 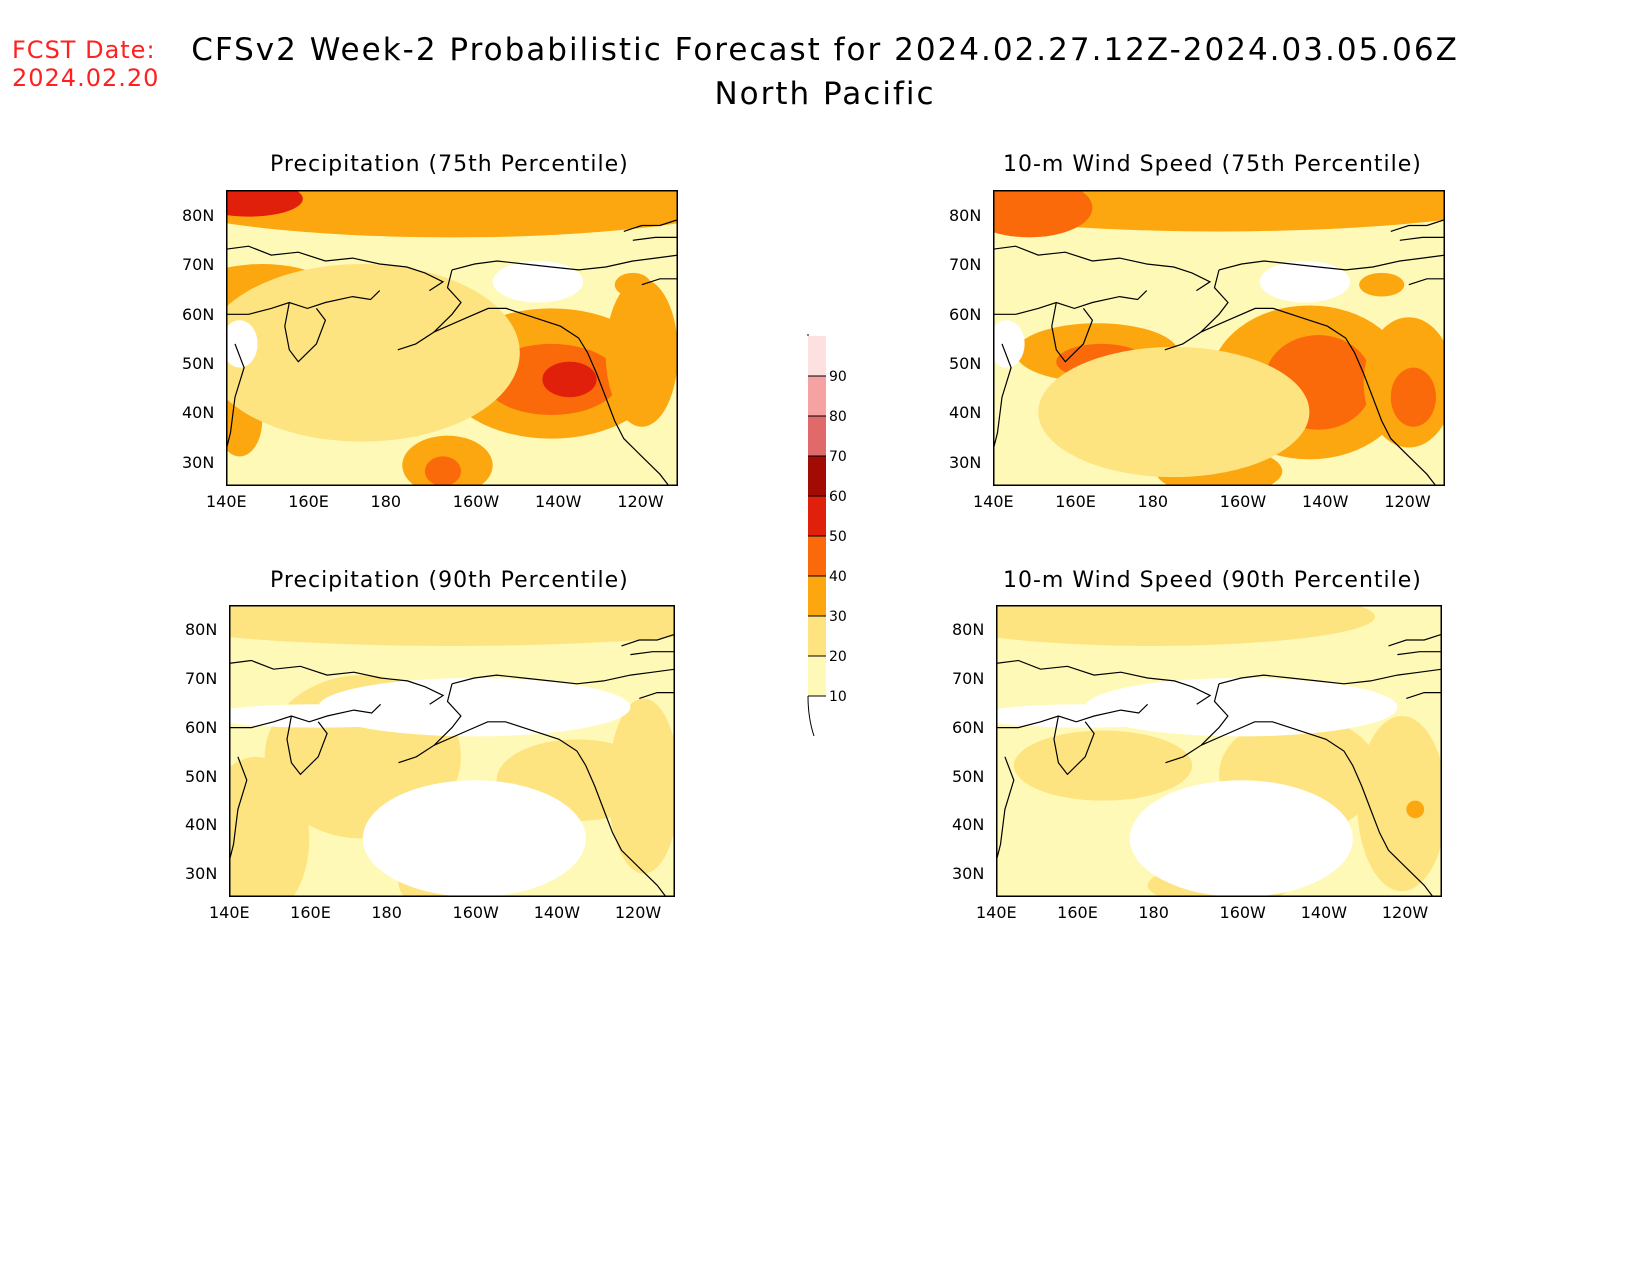 I want to click on colorbar-level-label: 10, so click(x=838, y=697).